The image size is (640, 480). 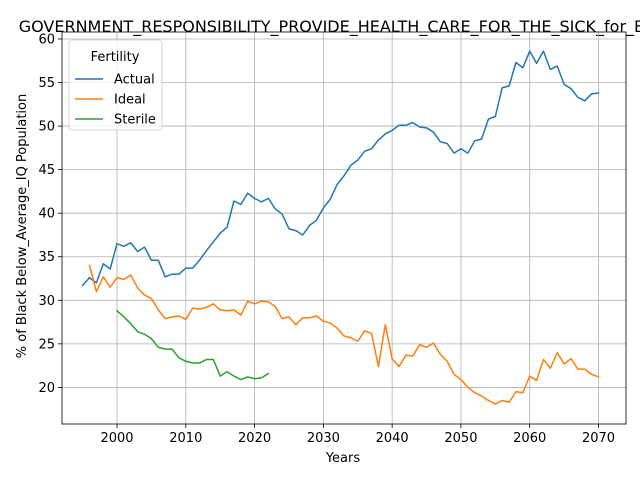 What do you see at coordinates (254, 438) in the screenshot?
I see `x-tick-label: 2020` at bounding box center [254, 438].